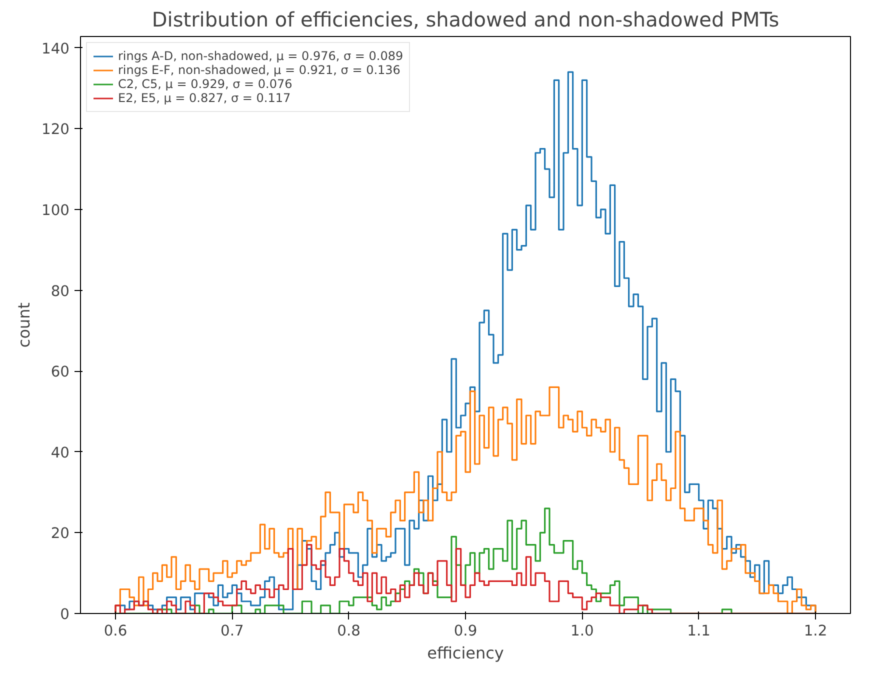  What do you see at coordinates (466, 20) in the screenshot?
I see `chart-title: Distribution of efficiencies, shadowed and non-shadowed PMTs` at bounding box center [466, 20].